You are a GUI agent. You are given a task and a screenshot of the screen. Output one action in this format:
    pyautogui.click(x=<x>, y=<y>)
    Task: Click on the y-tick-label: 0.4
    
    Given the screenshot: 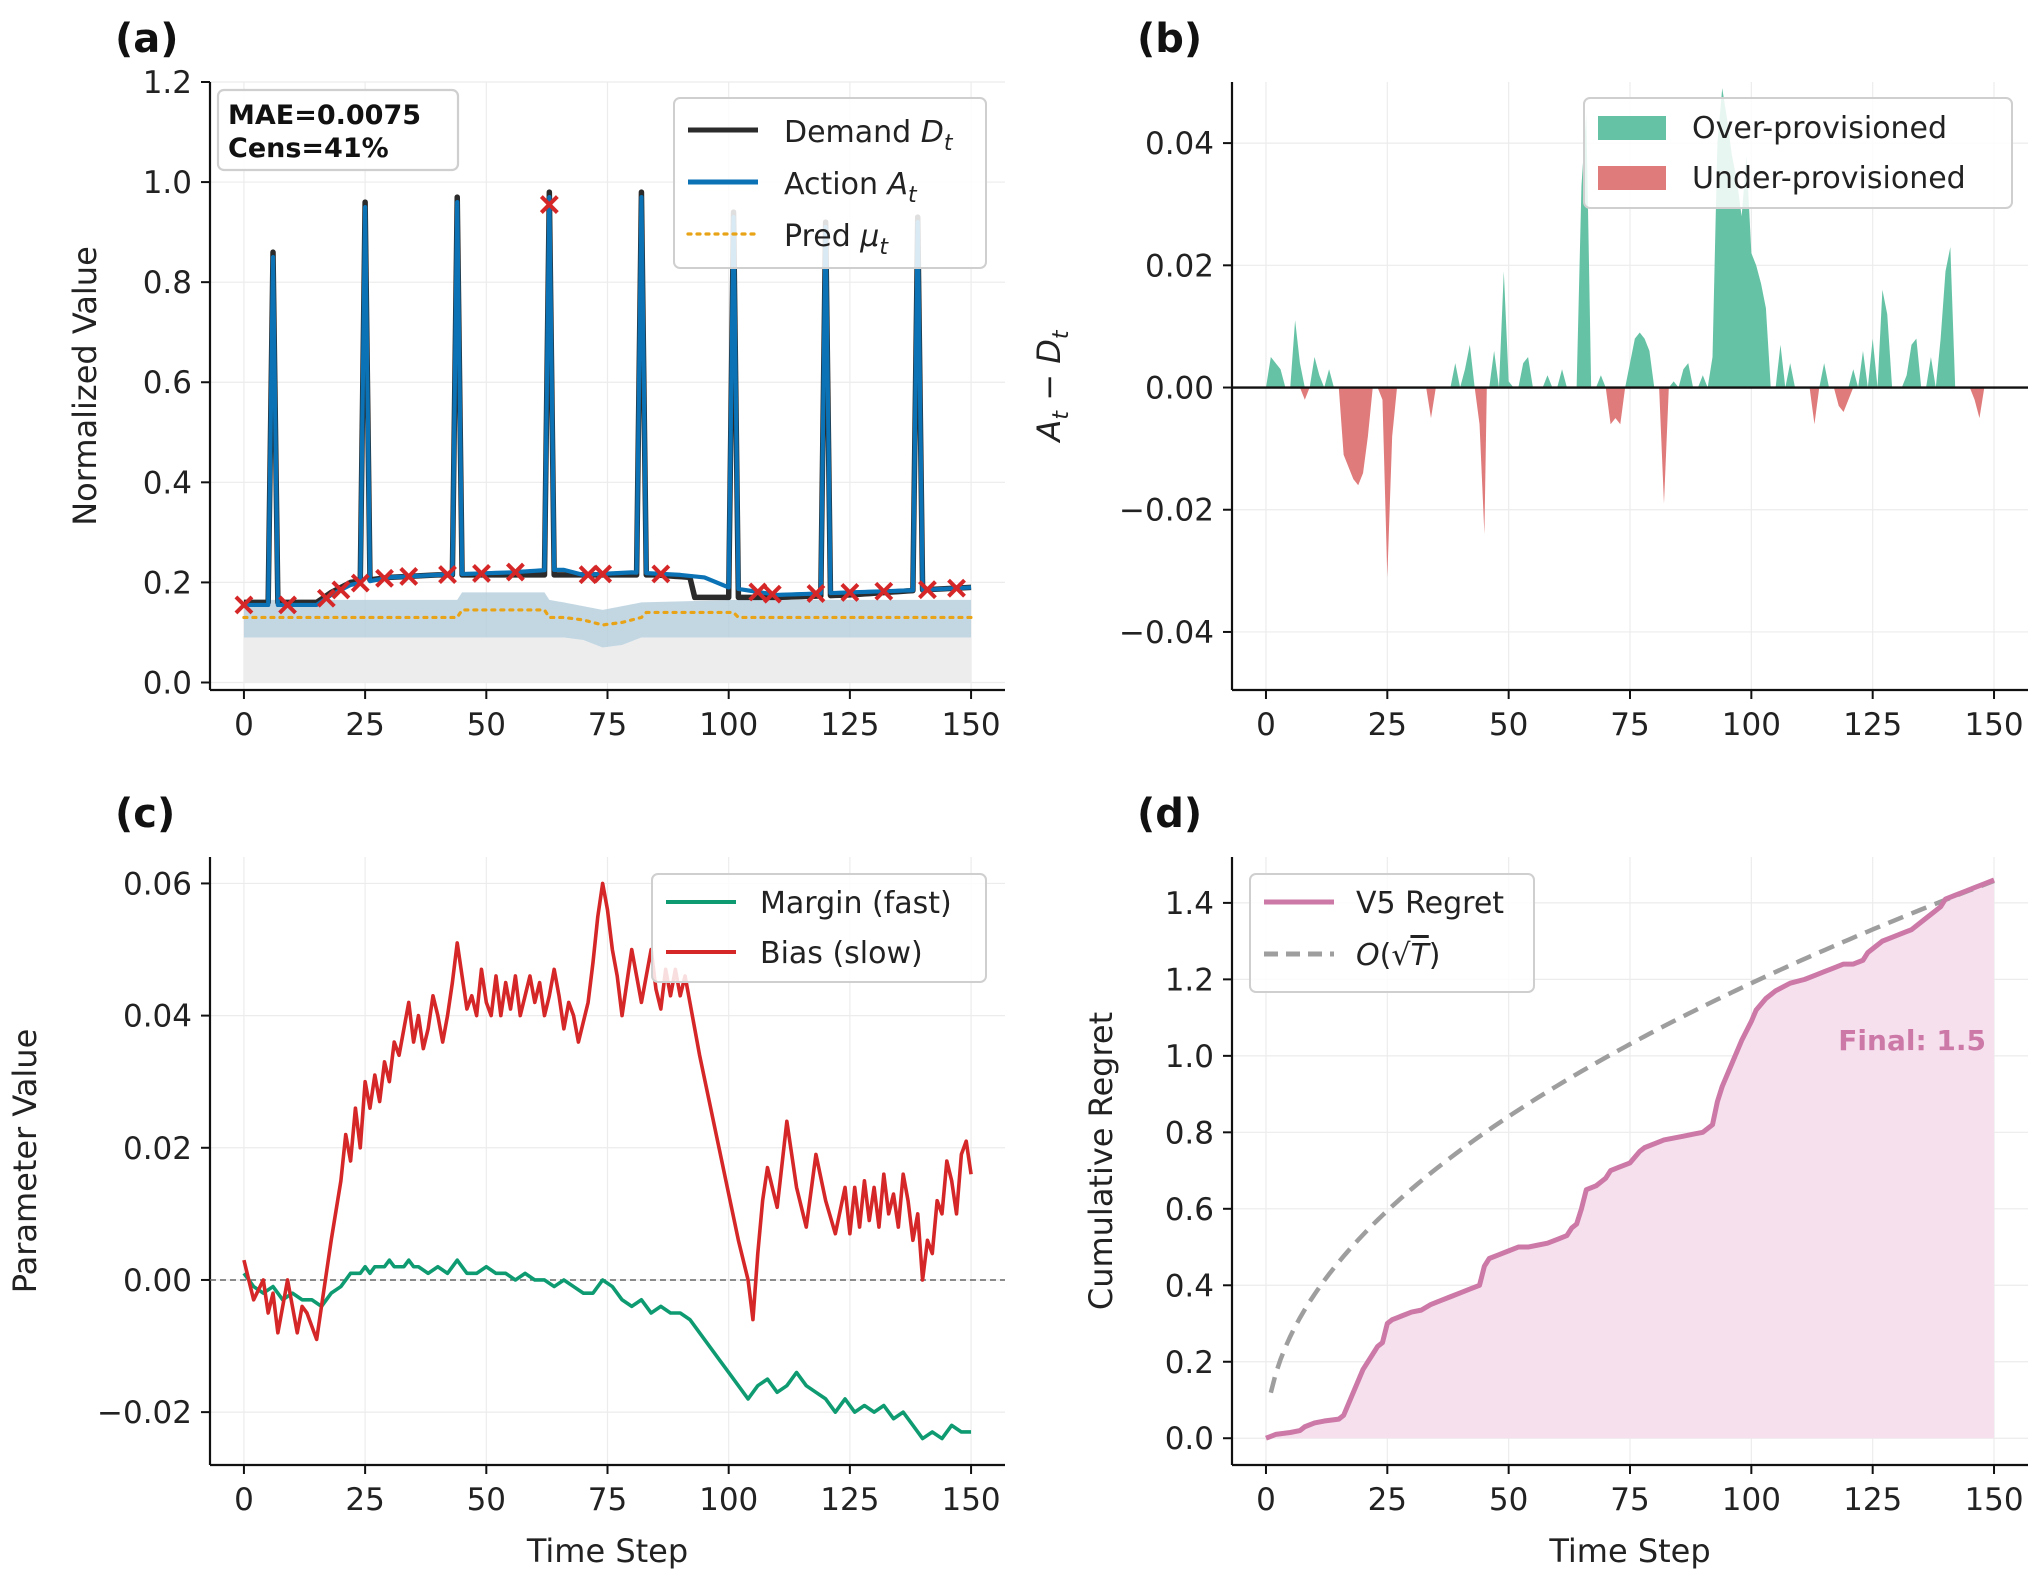 What is the action you would take?
    pyautogui.click(x=167, y=483)
    